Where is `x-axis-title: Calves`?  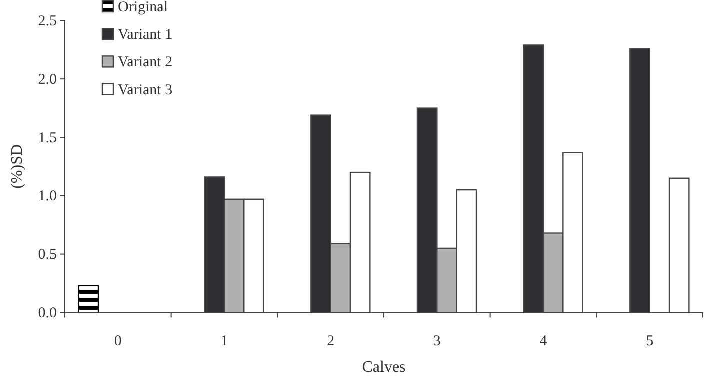
x-axis-title: Calves is located at coordinates (384, 367).